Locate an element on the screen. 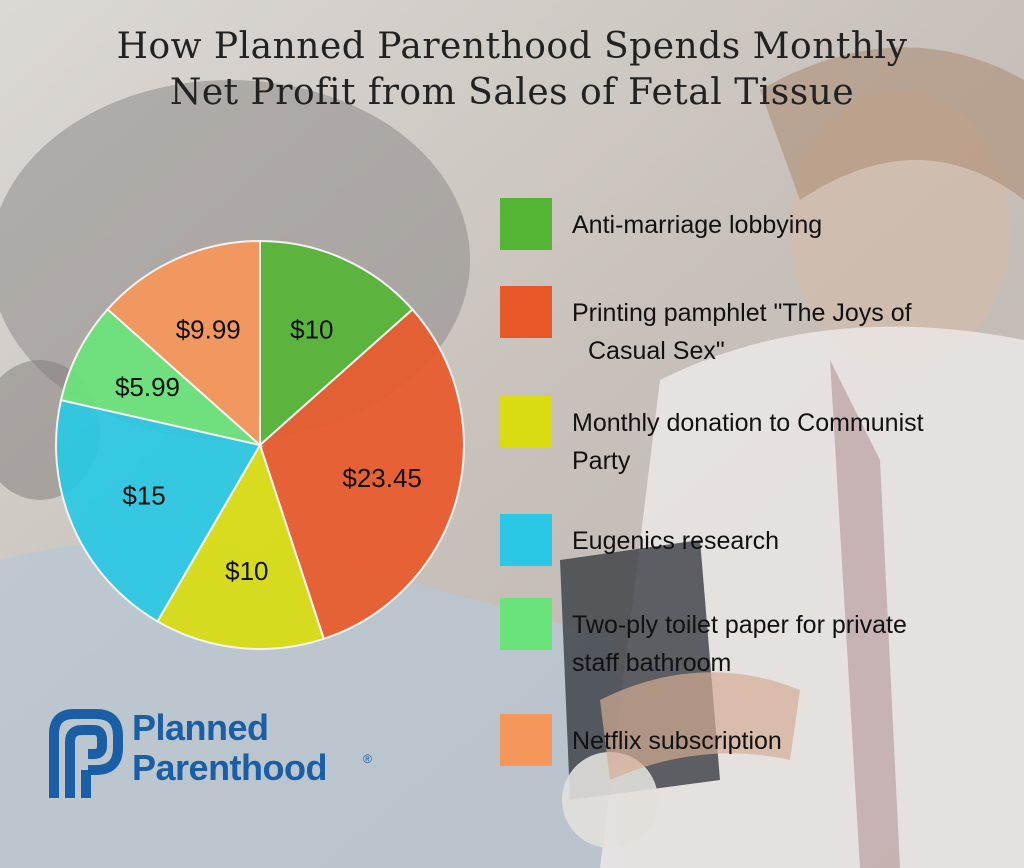  legend-label-line: Eugenics research is located at coordinates (676, 541).